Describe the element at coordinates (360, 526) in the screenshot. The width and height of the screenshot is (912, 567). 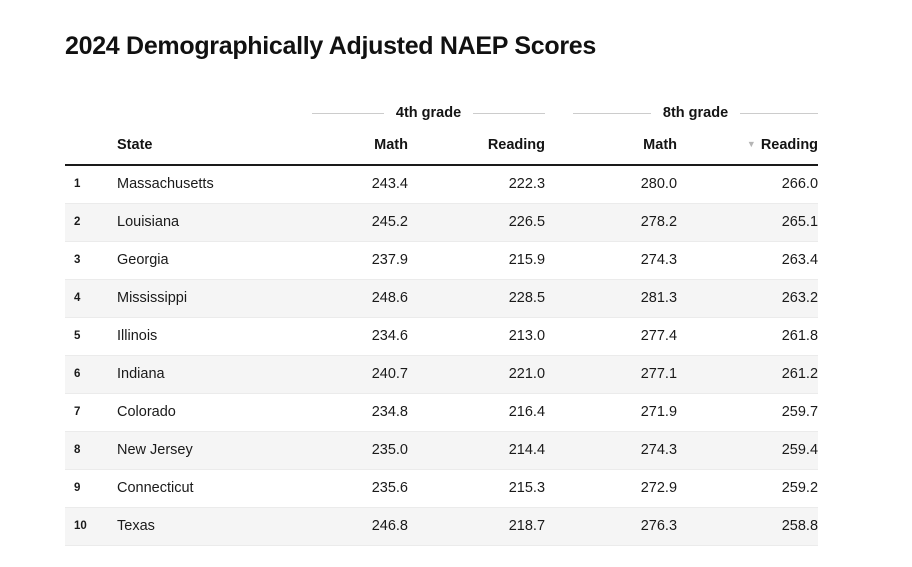
I see `g4-math-cell: 246.8` at that location.